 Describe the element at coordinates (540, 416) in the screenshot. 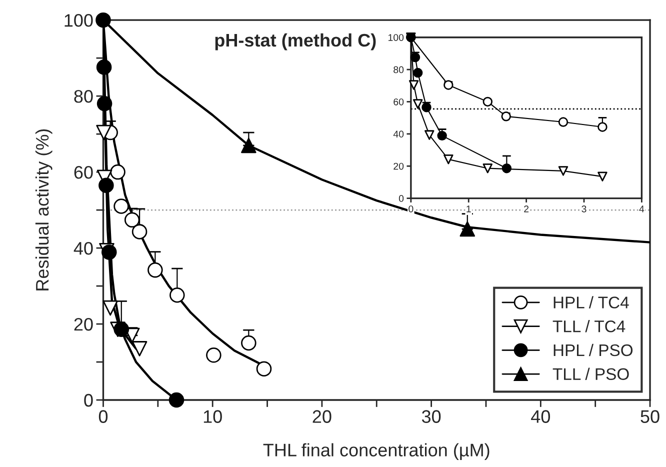

I see `x-tick-label: 40` at that location.